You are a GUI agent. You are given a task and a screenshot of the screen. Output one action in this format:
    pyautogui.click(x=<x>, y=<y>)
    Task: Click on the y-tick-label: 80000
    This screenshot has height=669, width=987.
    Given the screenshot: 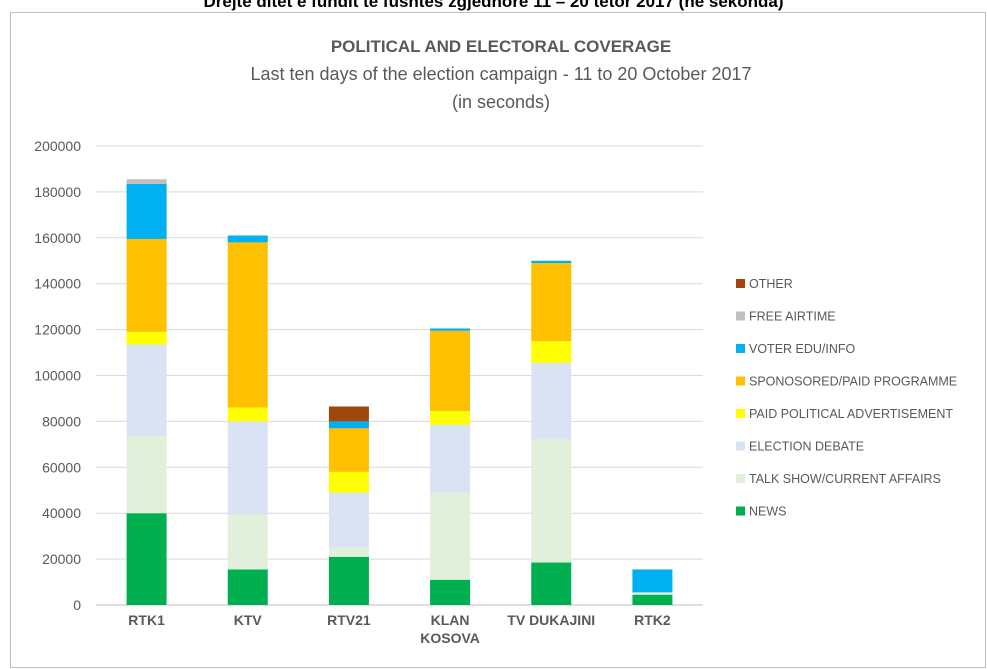 What is the action you would take?
    pyautogui.click(x=61, y=421)
    